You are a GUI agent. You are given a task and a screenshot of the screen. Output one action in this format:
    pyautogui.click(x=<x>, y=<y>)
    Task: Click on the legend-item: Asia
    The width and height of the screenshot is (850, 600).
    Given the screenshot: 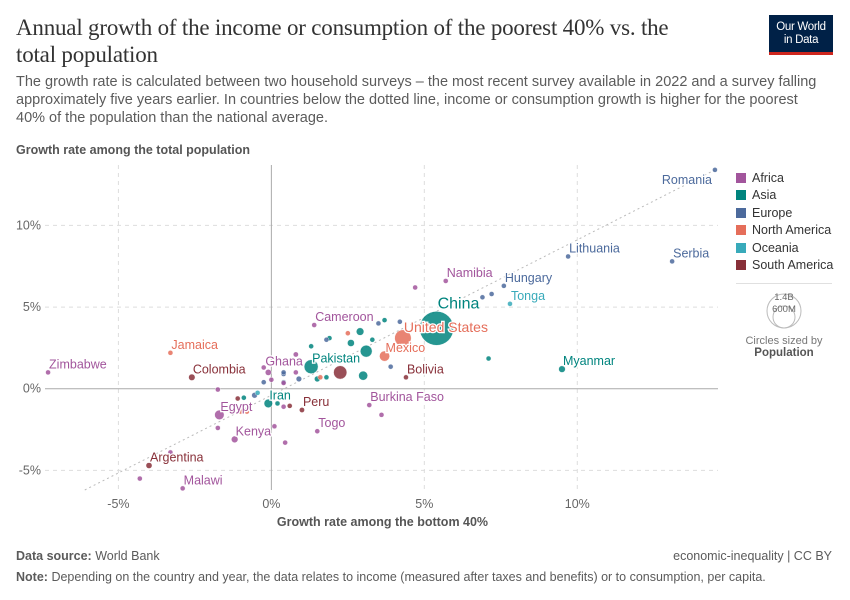 What is the action you would take?
    pyautogui.click(x=784, y=196)
    